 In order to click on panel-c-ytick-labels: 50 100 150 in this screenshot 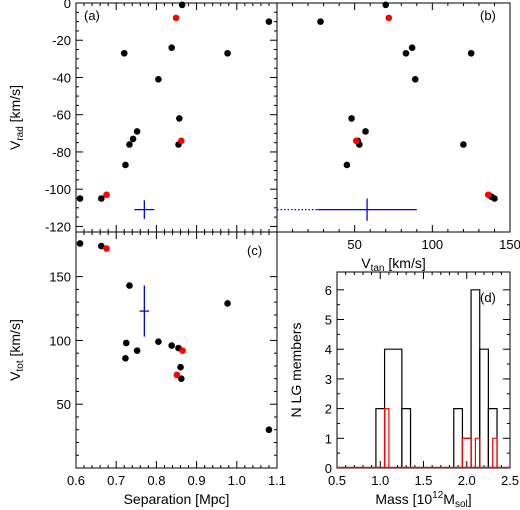, I will do `click(60, 341)`.